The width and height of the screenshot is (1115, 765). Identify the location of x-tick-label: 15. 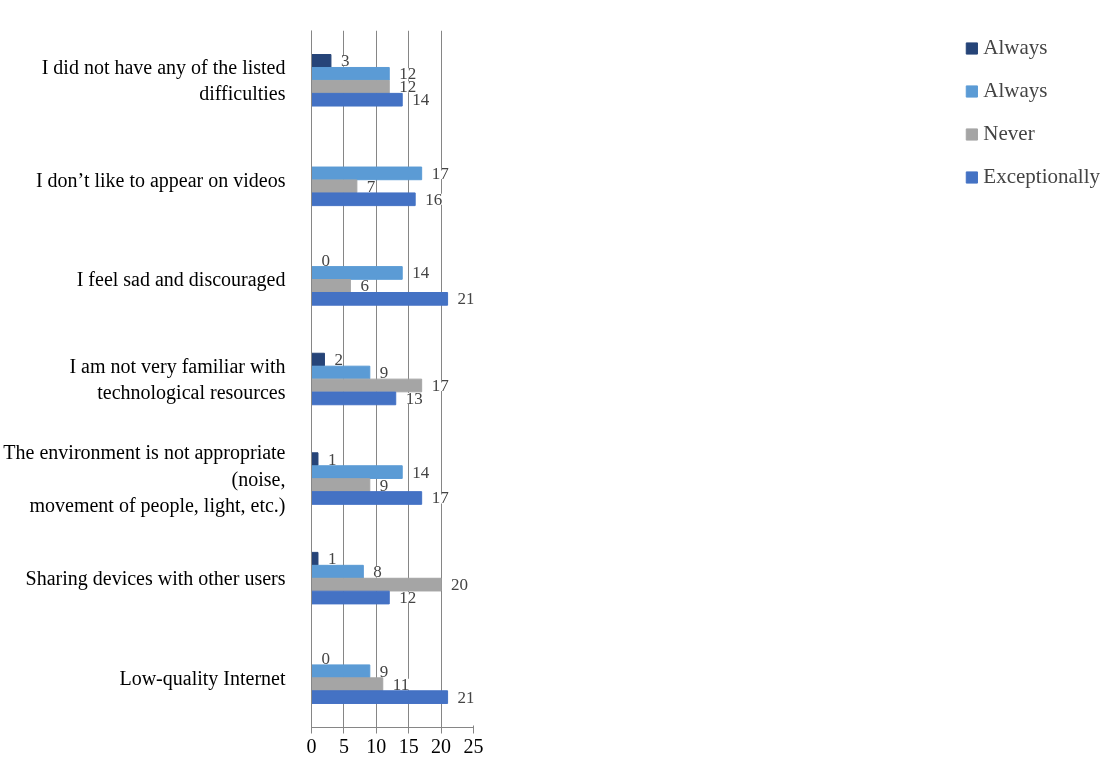
(408, 745).